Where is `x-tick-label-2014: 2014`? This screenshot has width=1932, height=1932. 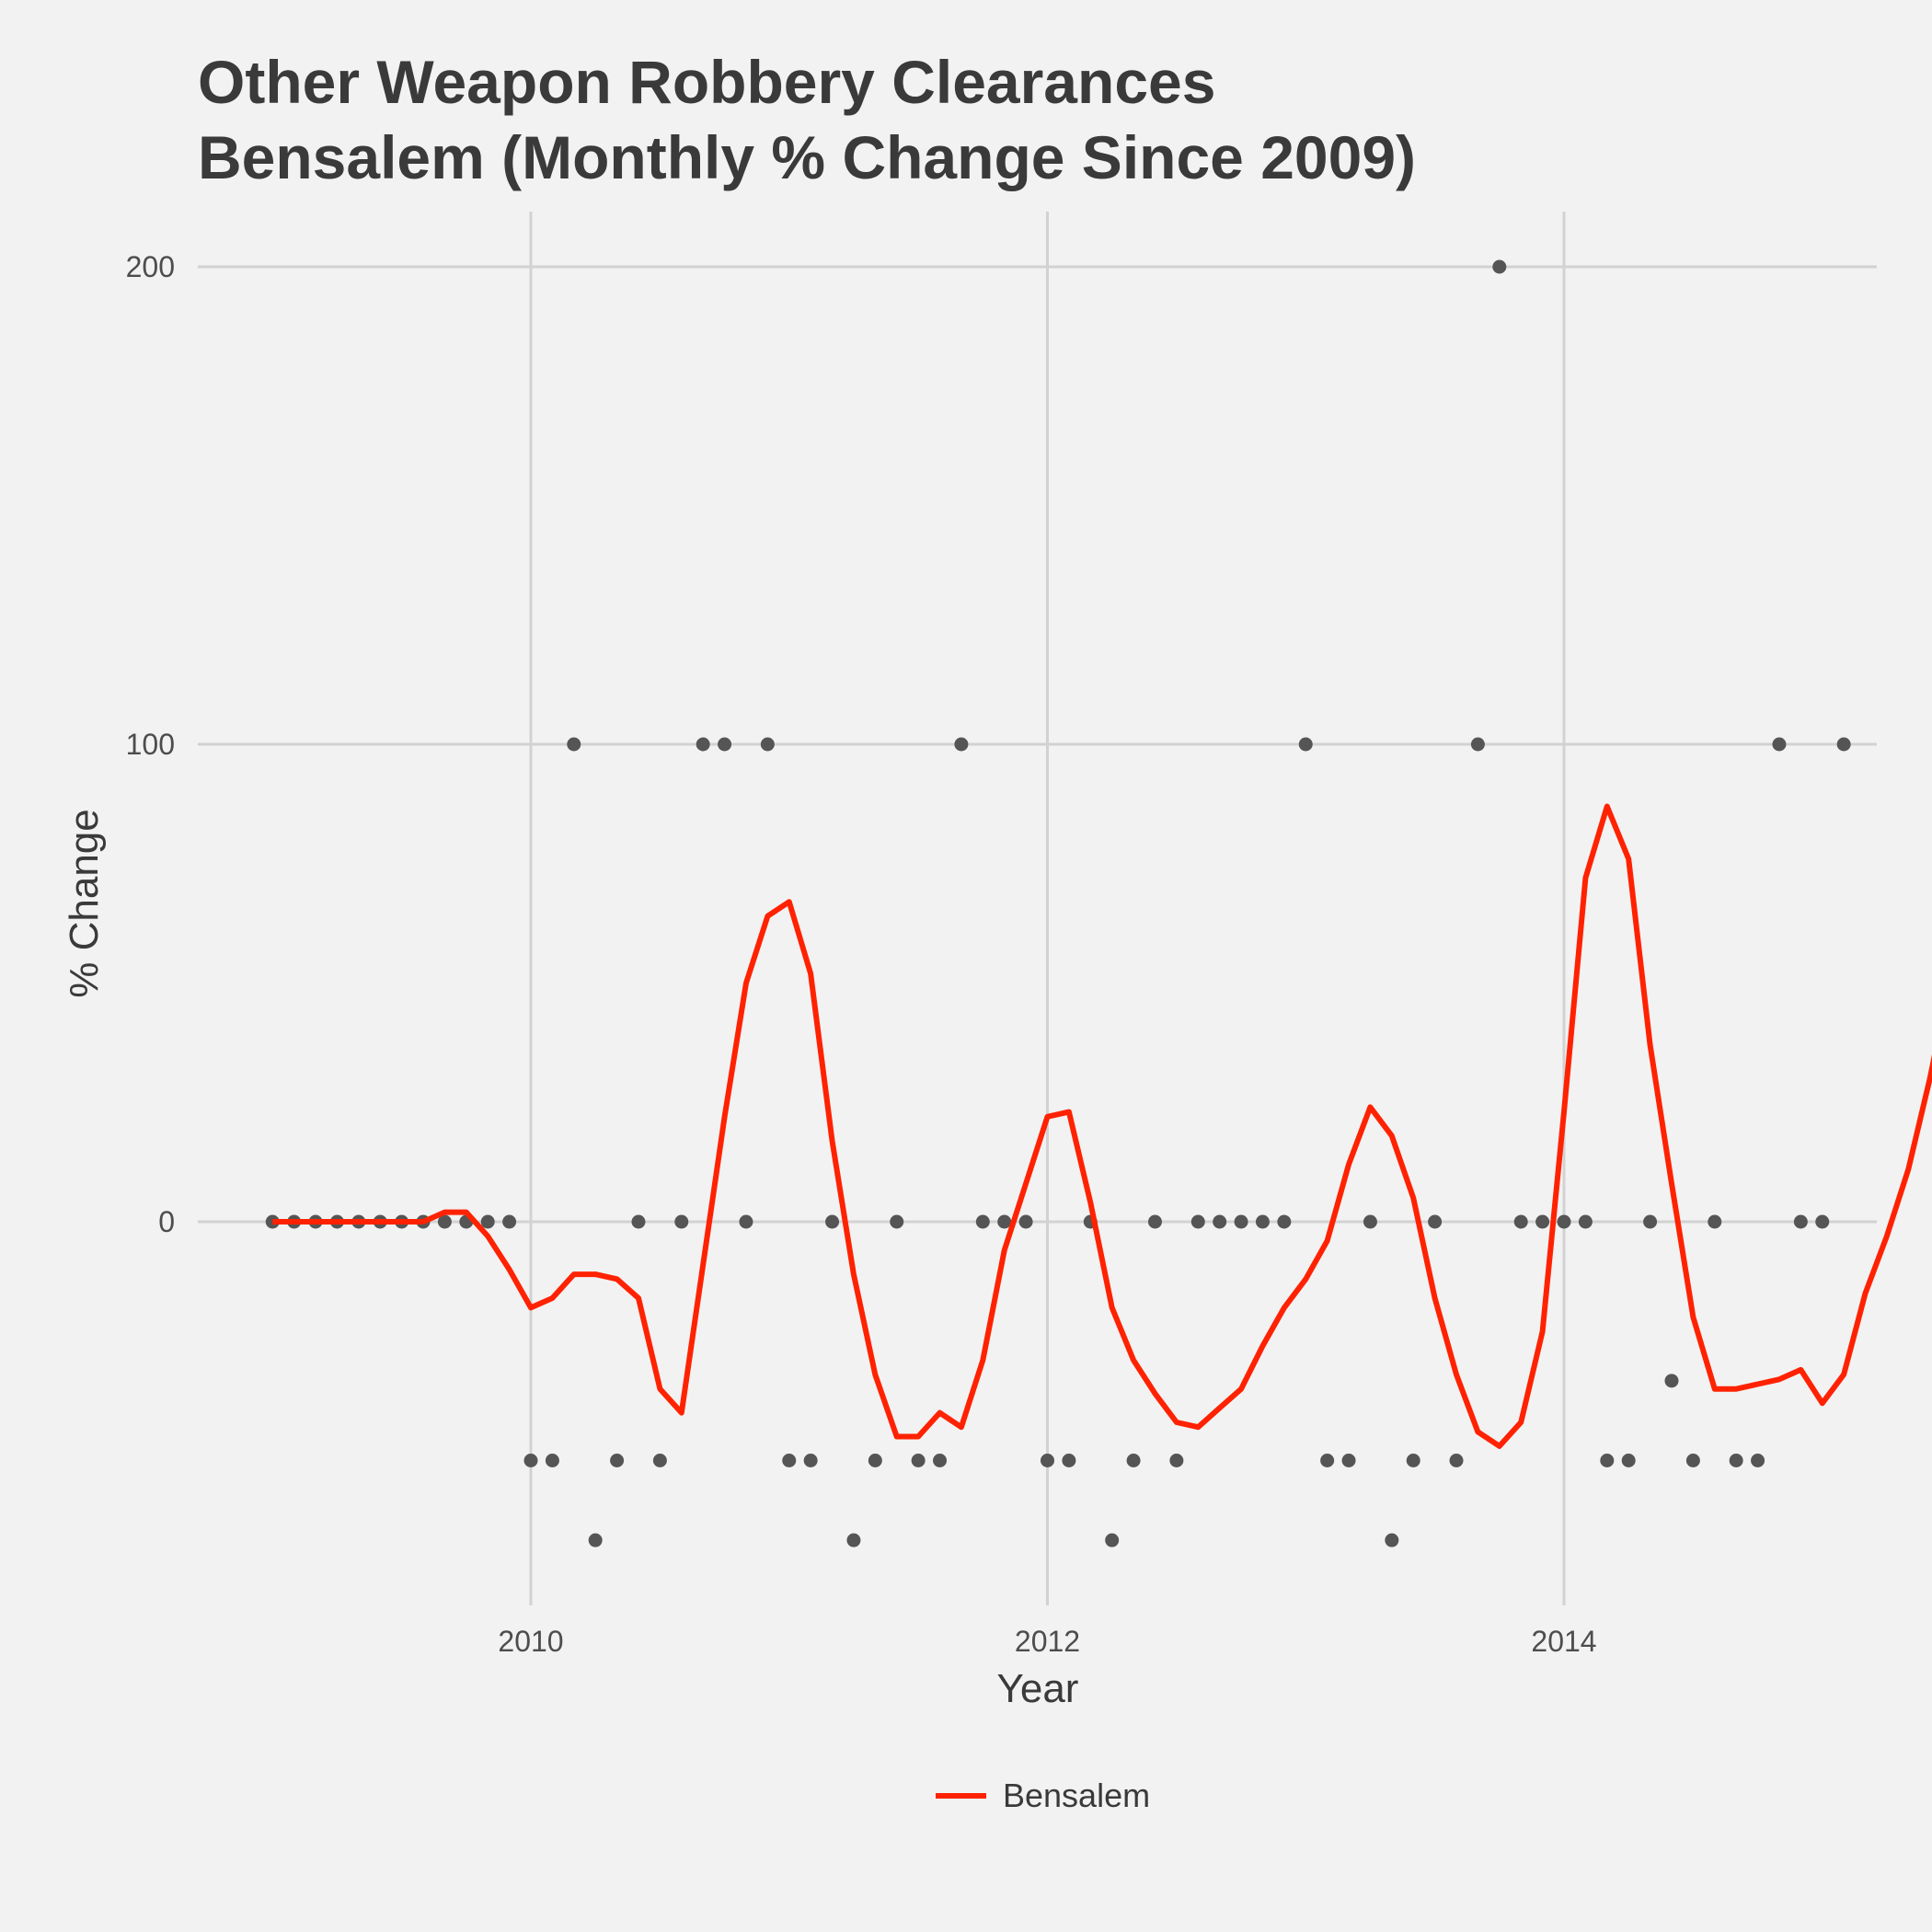 x-tick-label-2014: 2014 is located at coordinates (1563, 1641).